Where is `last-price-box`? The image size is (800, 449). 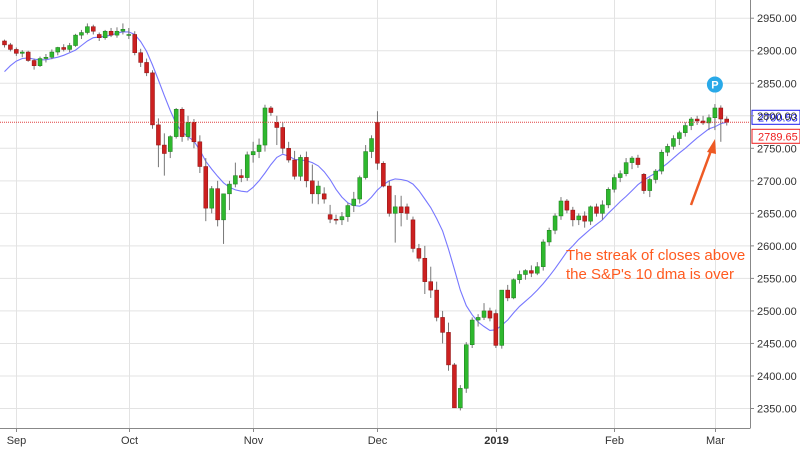
last-price-box is located at coordinates (775, 117).